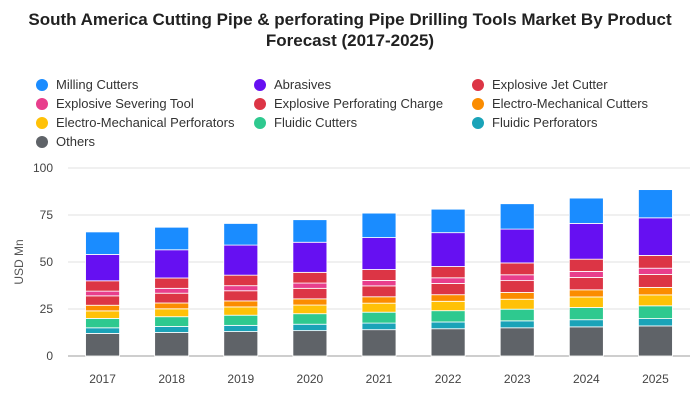 The height and width of the screenshot is (400, 700). Describe the element at coordinates (586, 341) in the screenshot. I see `bar-2024-others` at that location.